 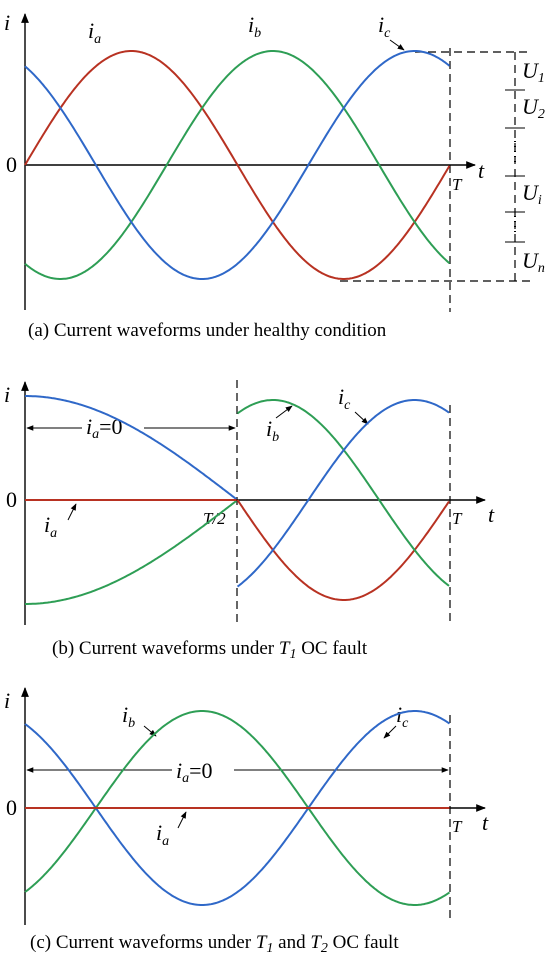 What do you see at coordinates (533, 72) in the screenshot?
I see `u-label: U1` at bounding box center [533, 72].